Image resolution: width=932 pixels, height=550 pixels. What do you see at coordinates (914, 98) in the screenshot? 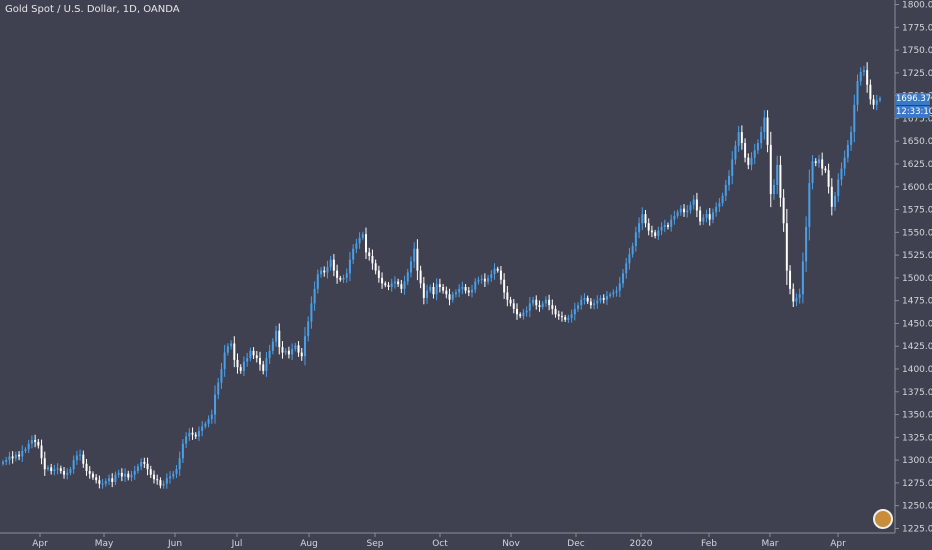
I see `last-price-label: 1696.376` at bounding box center [914, 98].